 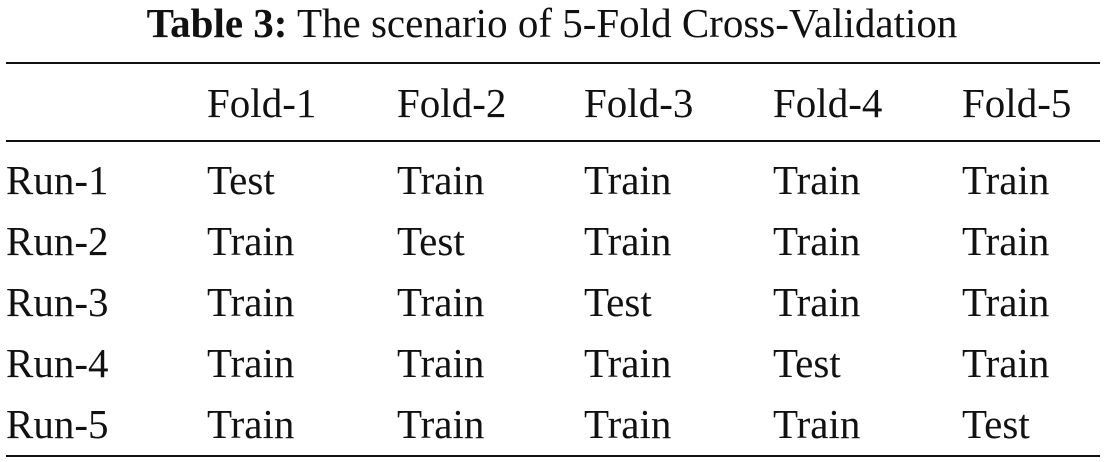 I want to click on table-header-rule, so click(x=553, y=141).